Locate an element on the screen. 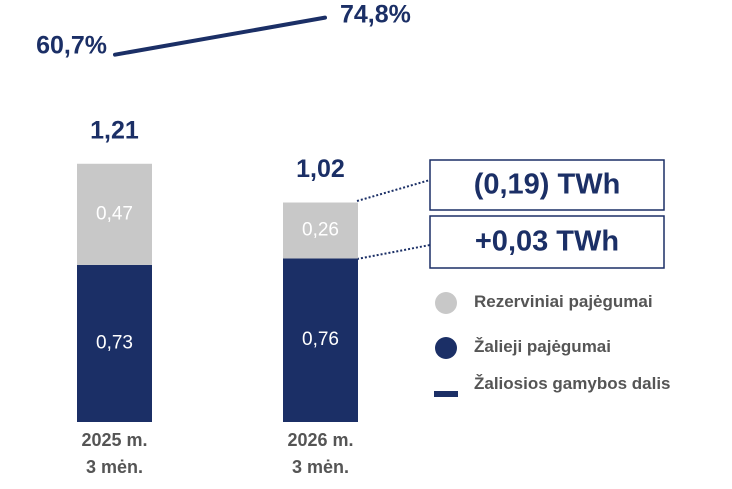  legend-label: Žalieji pajėgumai is located at coordinates (542, 346).